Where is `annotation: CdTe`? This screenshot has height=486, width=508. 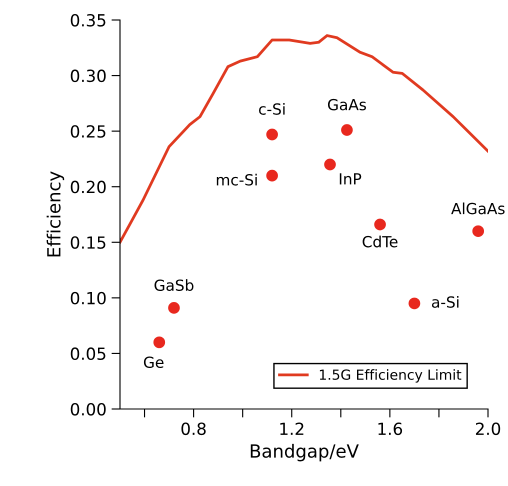
annotation: CdTe is located at coordinates (380, 242).